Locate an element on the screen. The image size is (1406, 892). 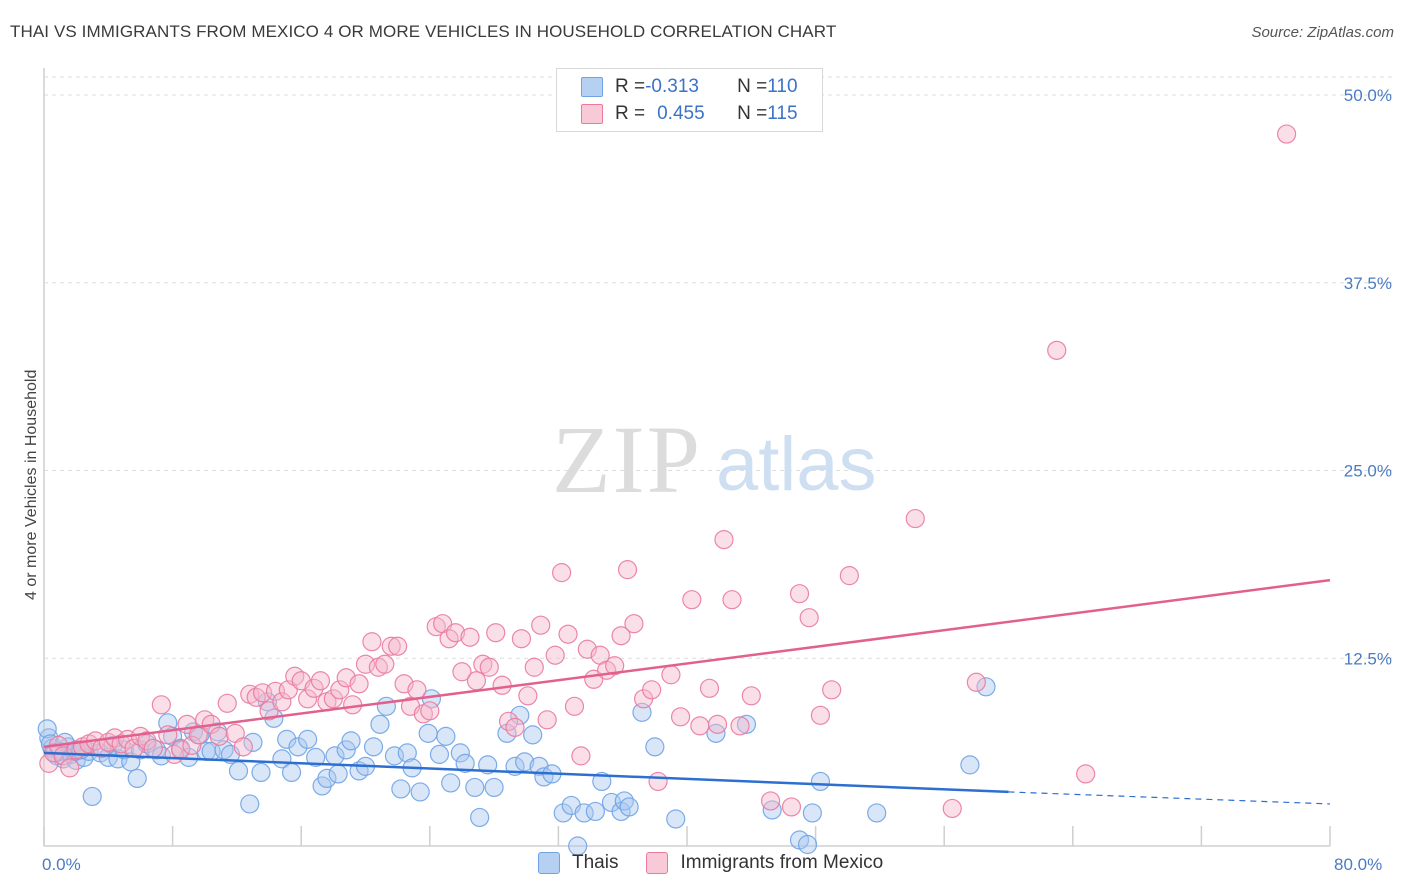
watermark: ZIP atlas is located at coordinates (714, 459).